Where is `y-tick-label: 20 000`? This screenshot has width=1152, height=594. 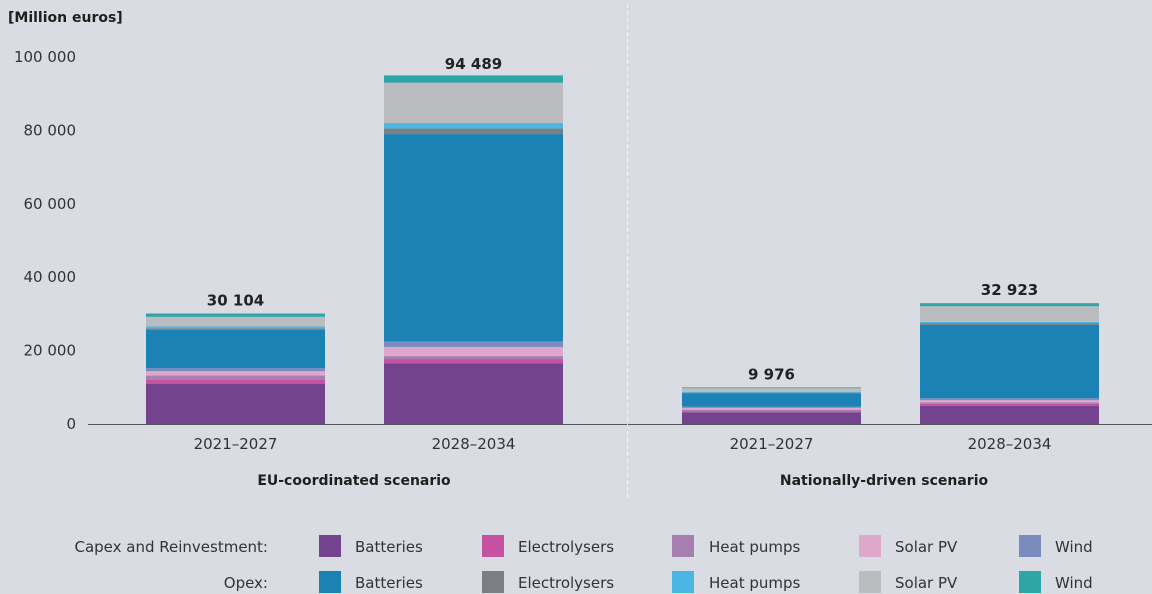
y-tick-label: 20 000 is located at coordinates (50, 351).